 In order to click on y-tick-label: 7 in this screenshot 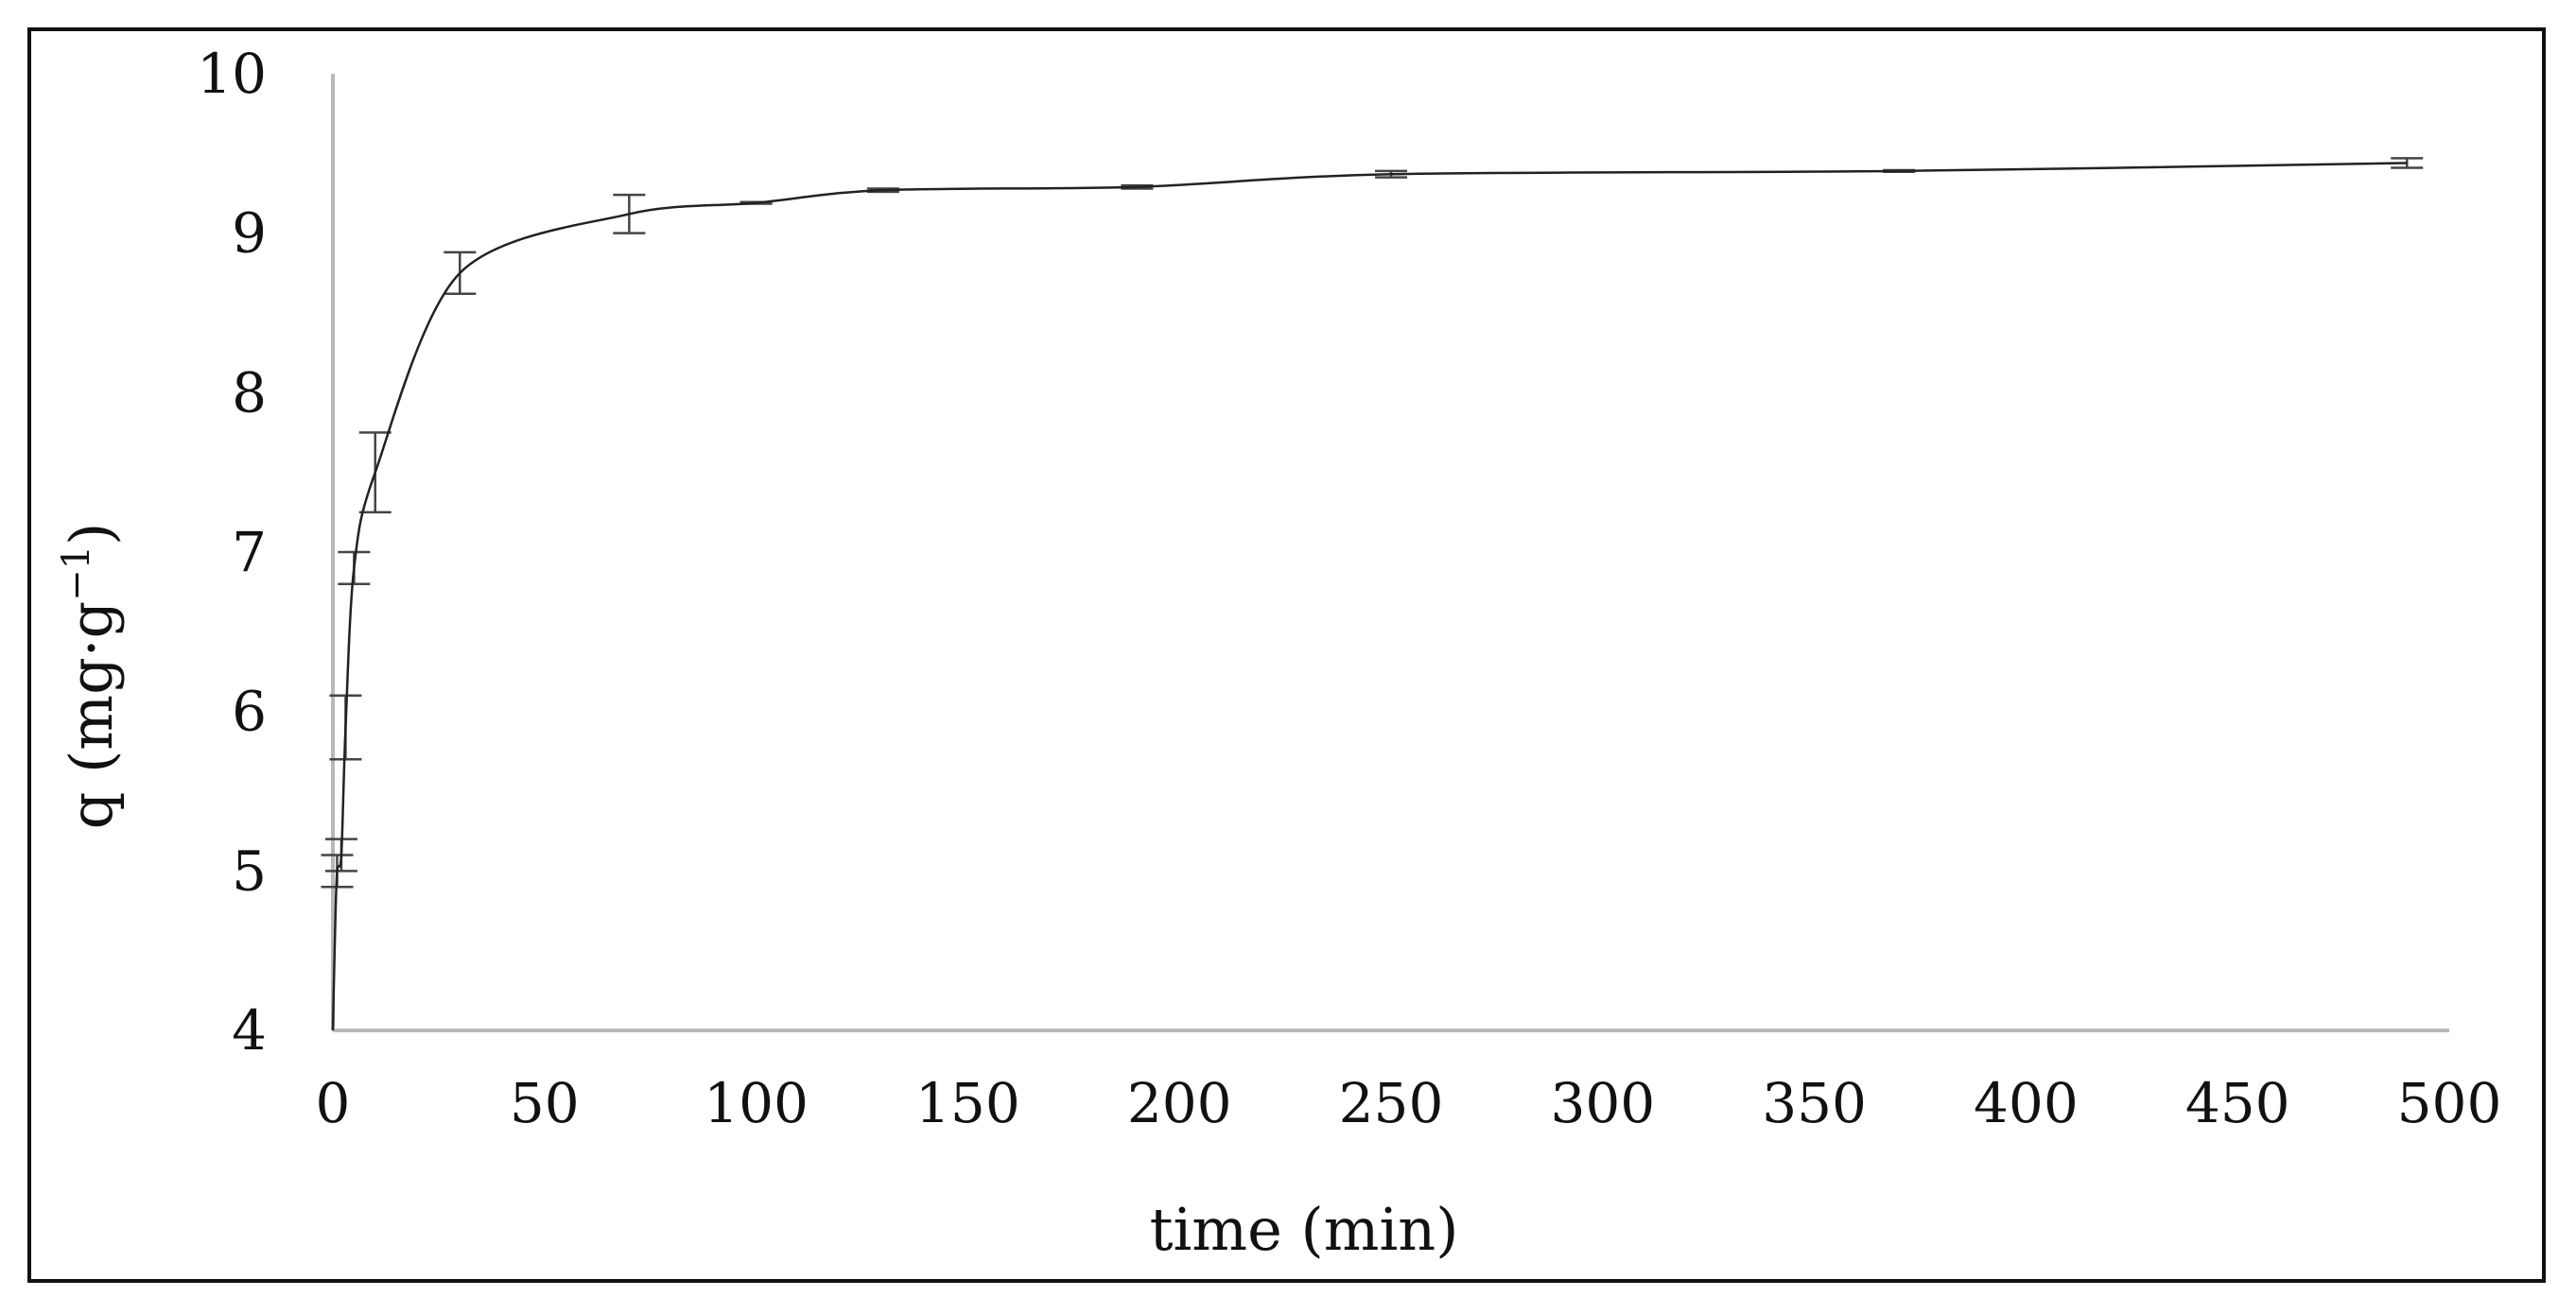, I will do `click(249, 552)`.